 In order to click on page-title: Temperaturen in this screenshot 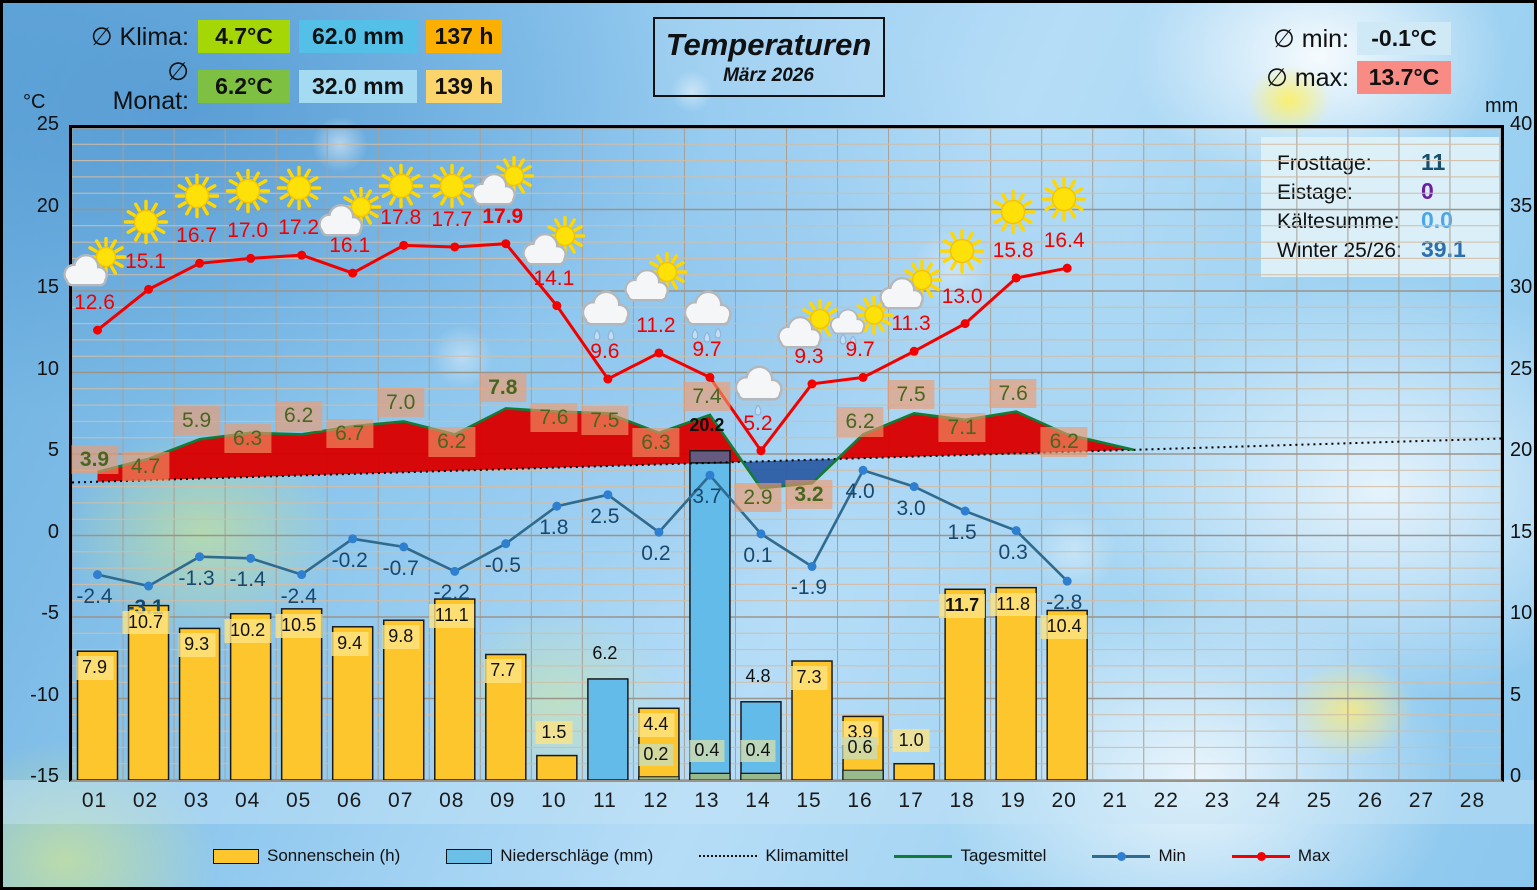, I will do `click(768, 44)`.